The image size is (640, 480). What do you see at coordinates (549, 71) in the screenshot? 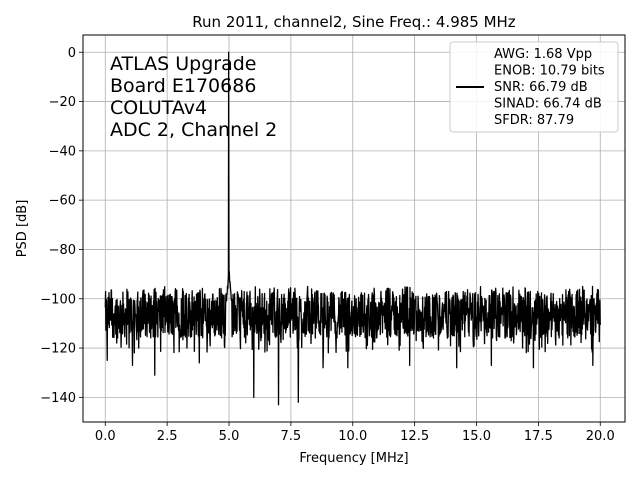
I see `legend-entry-line: ENOB: 10.79 bits` at bounding box center [549, 71].